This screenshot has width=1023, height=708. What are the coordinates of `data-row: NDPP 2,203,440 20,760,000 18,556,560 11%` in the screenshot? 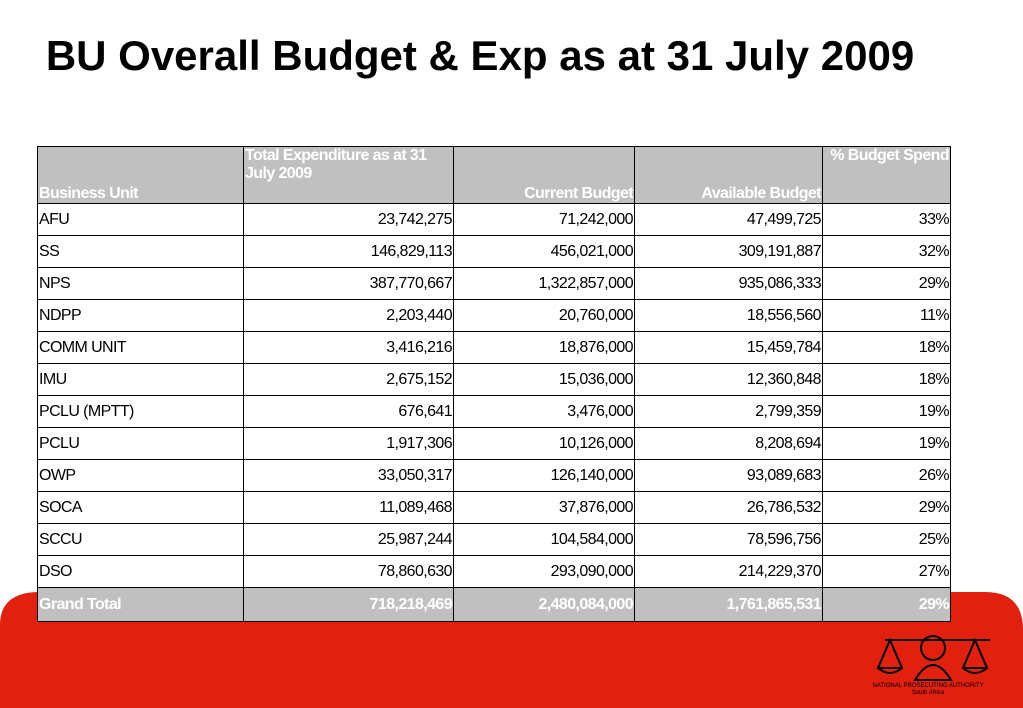 It's located at (494, 315).